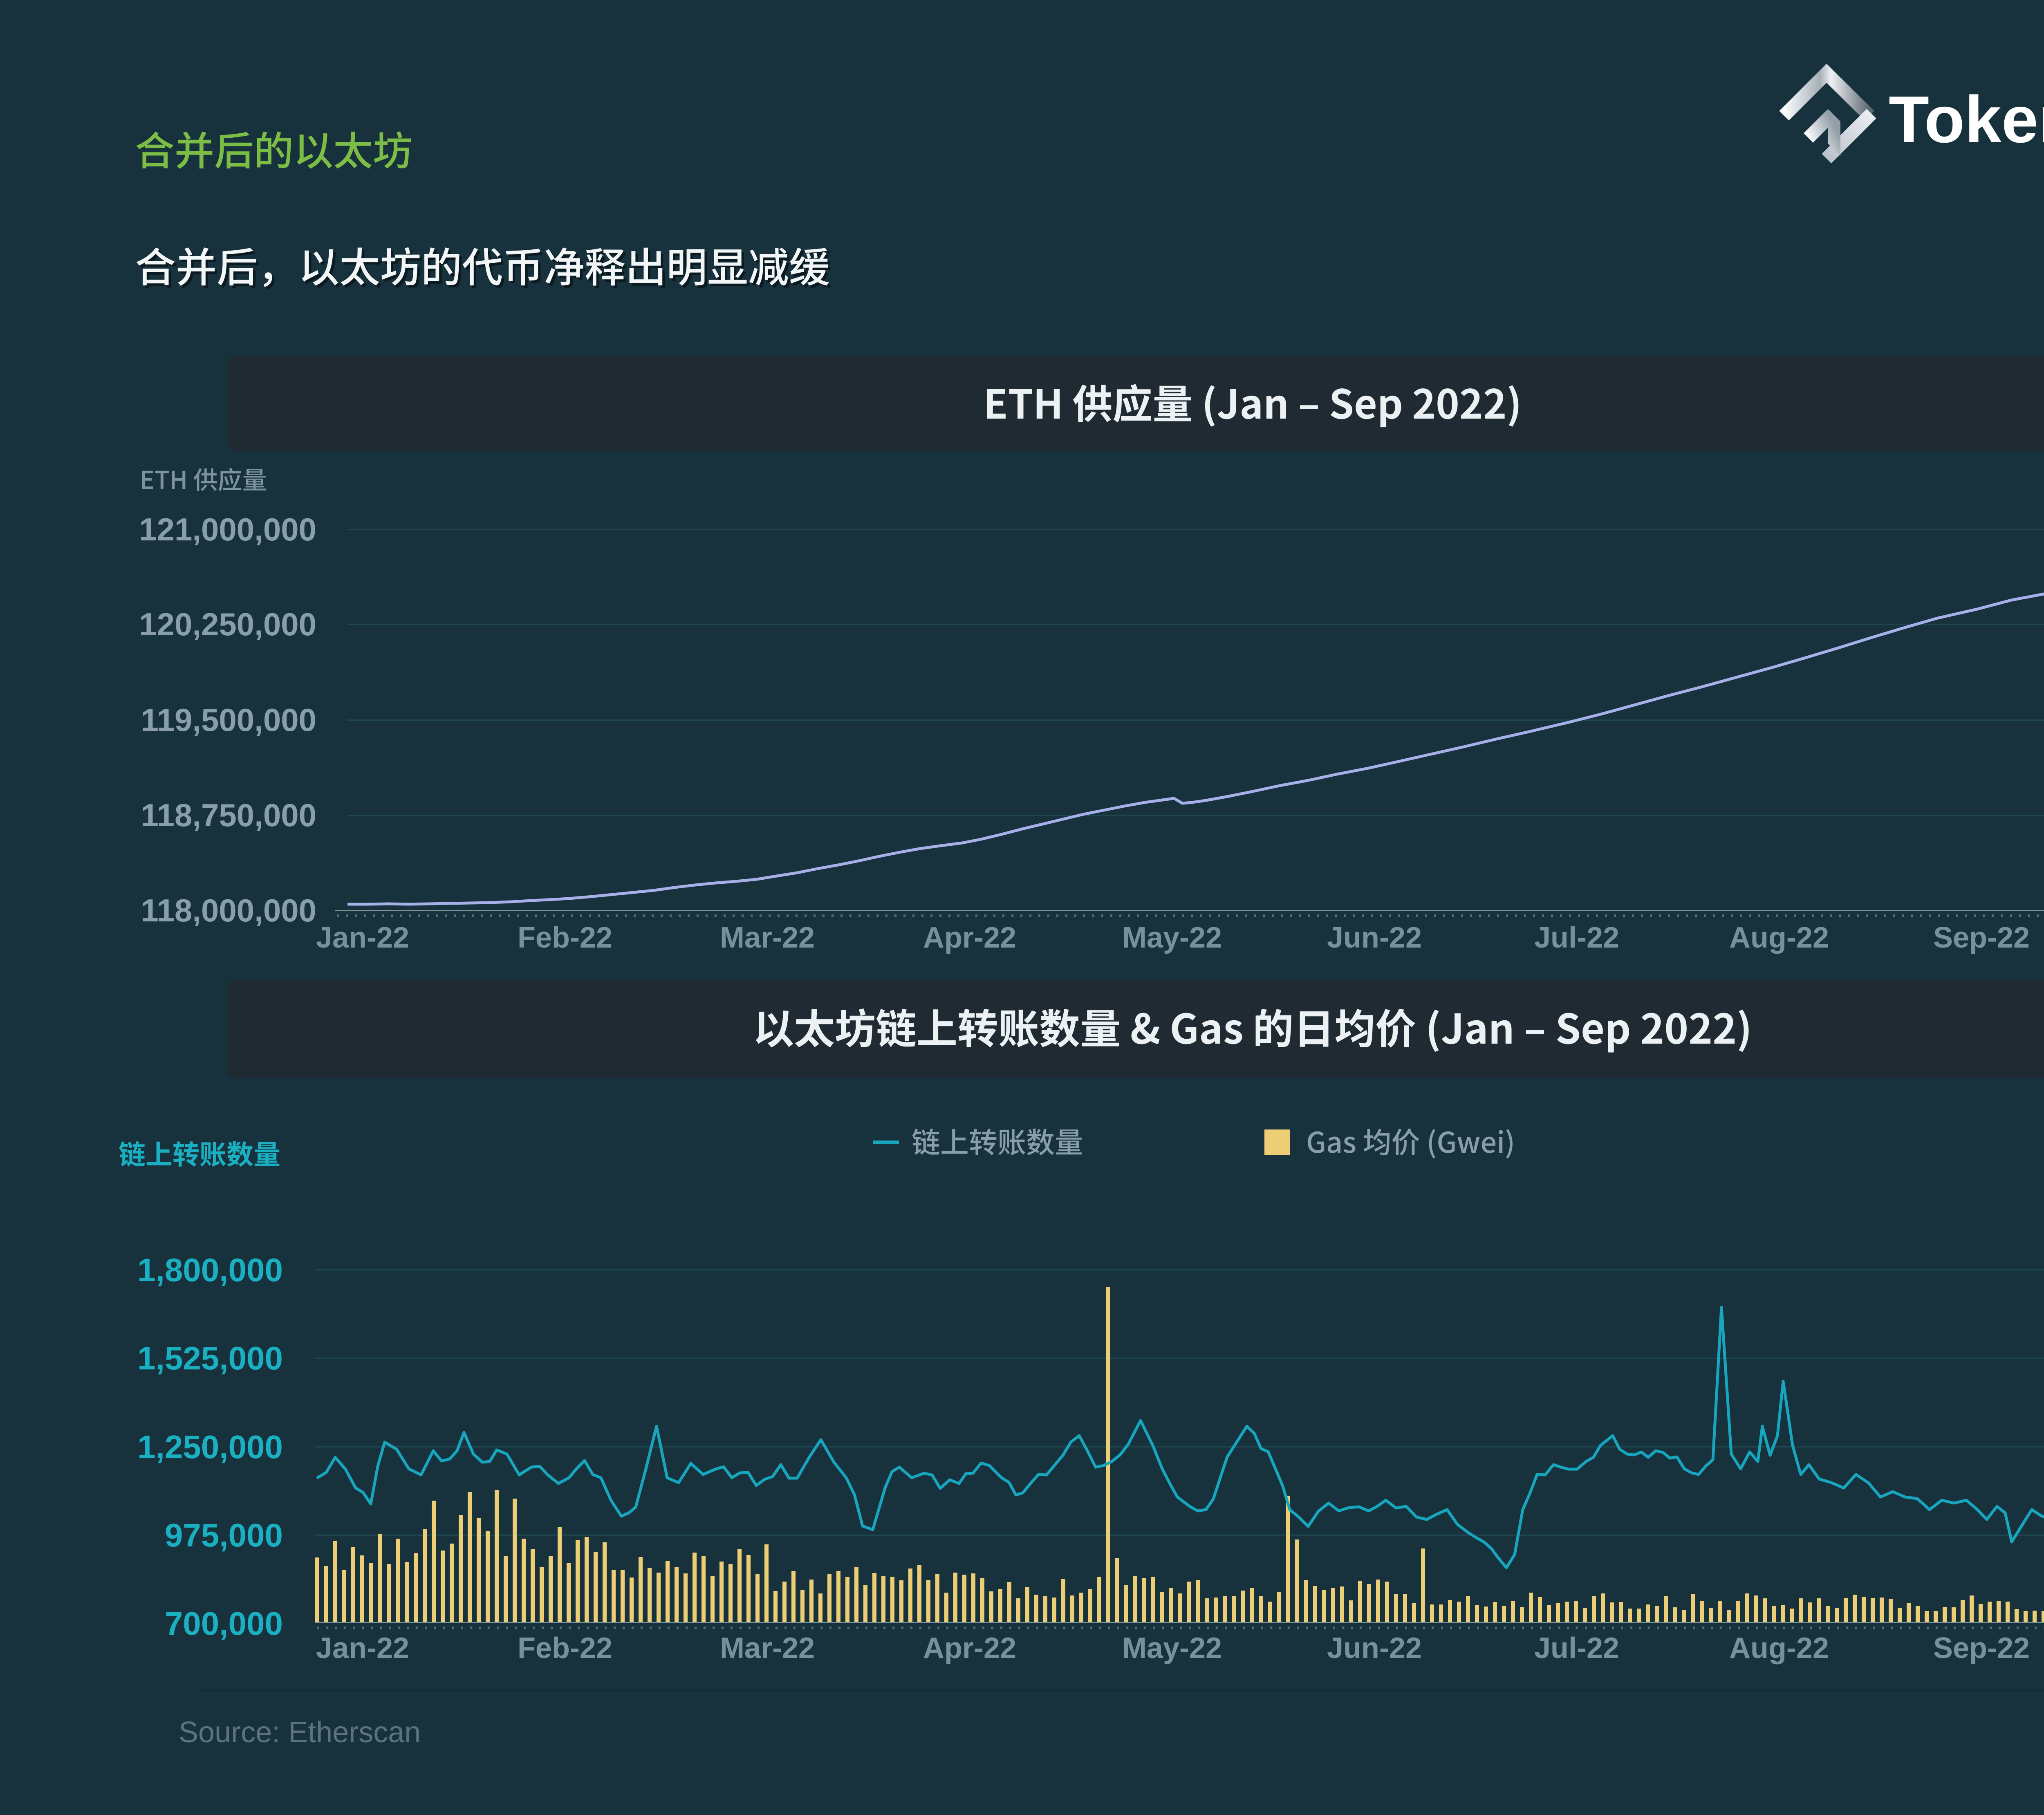 This screenshot has width=2044, height=1815. What do you see at coordinates (224, 1535) in the screenshot?
I see `svg-text: 975,000` at bounding box center [224, 1535].